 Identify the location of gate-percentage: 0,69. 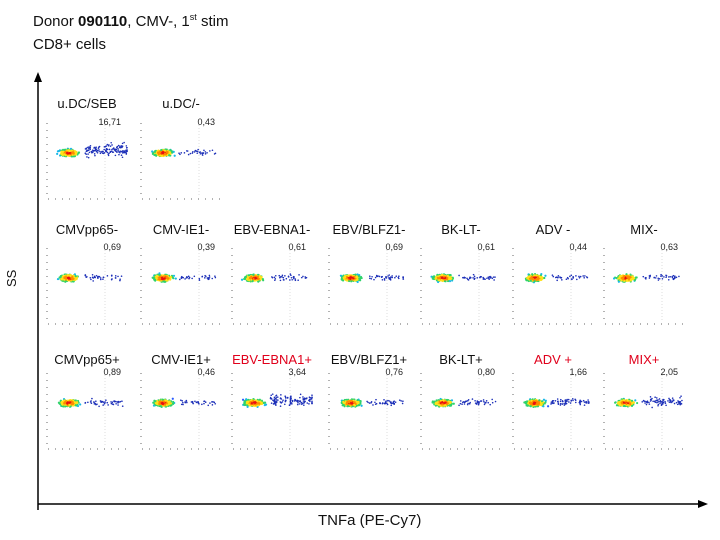
(394, 247).